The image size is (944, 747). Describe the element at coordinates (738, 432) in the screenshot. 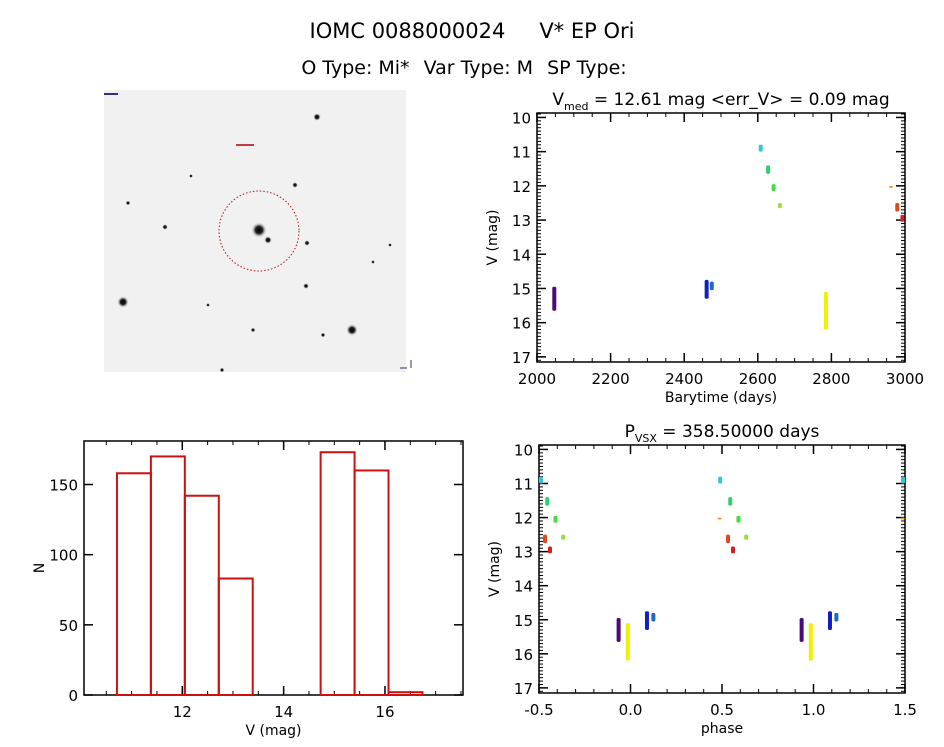

I see `title-text: = 358.50000 days` at that location.